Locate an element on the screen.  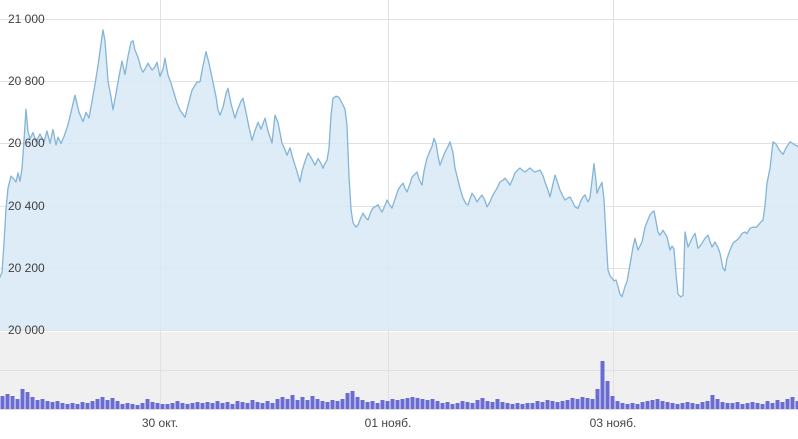
x-axis-label-nov03: 03 нояб. is located at coordinates (613, 423).